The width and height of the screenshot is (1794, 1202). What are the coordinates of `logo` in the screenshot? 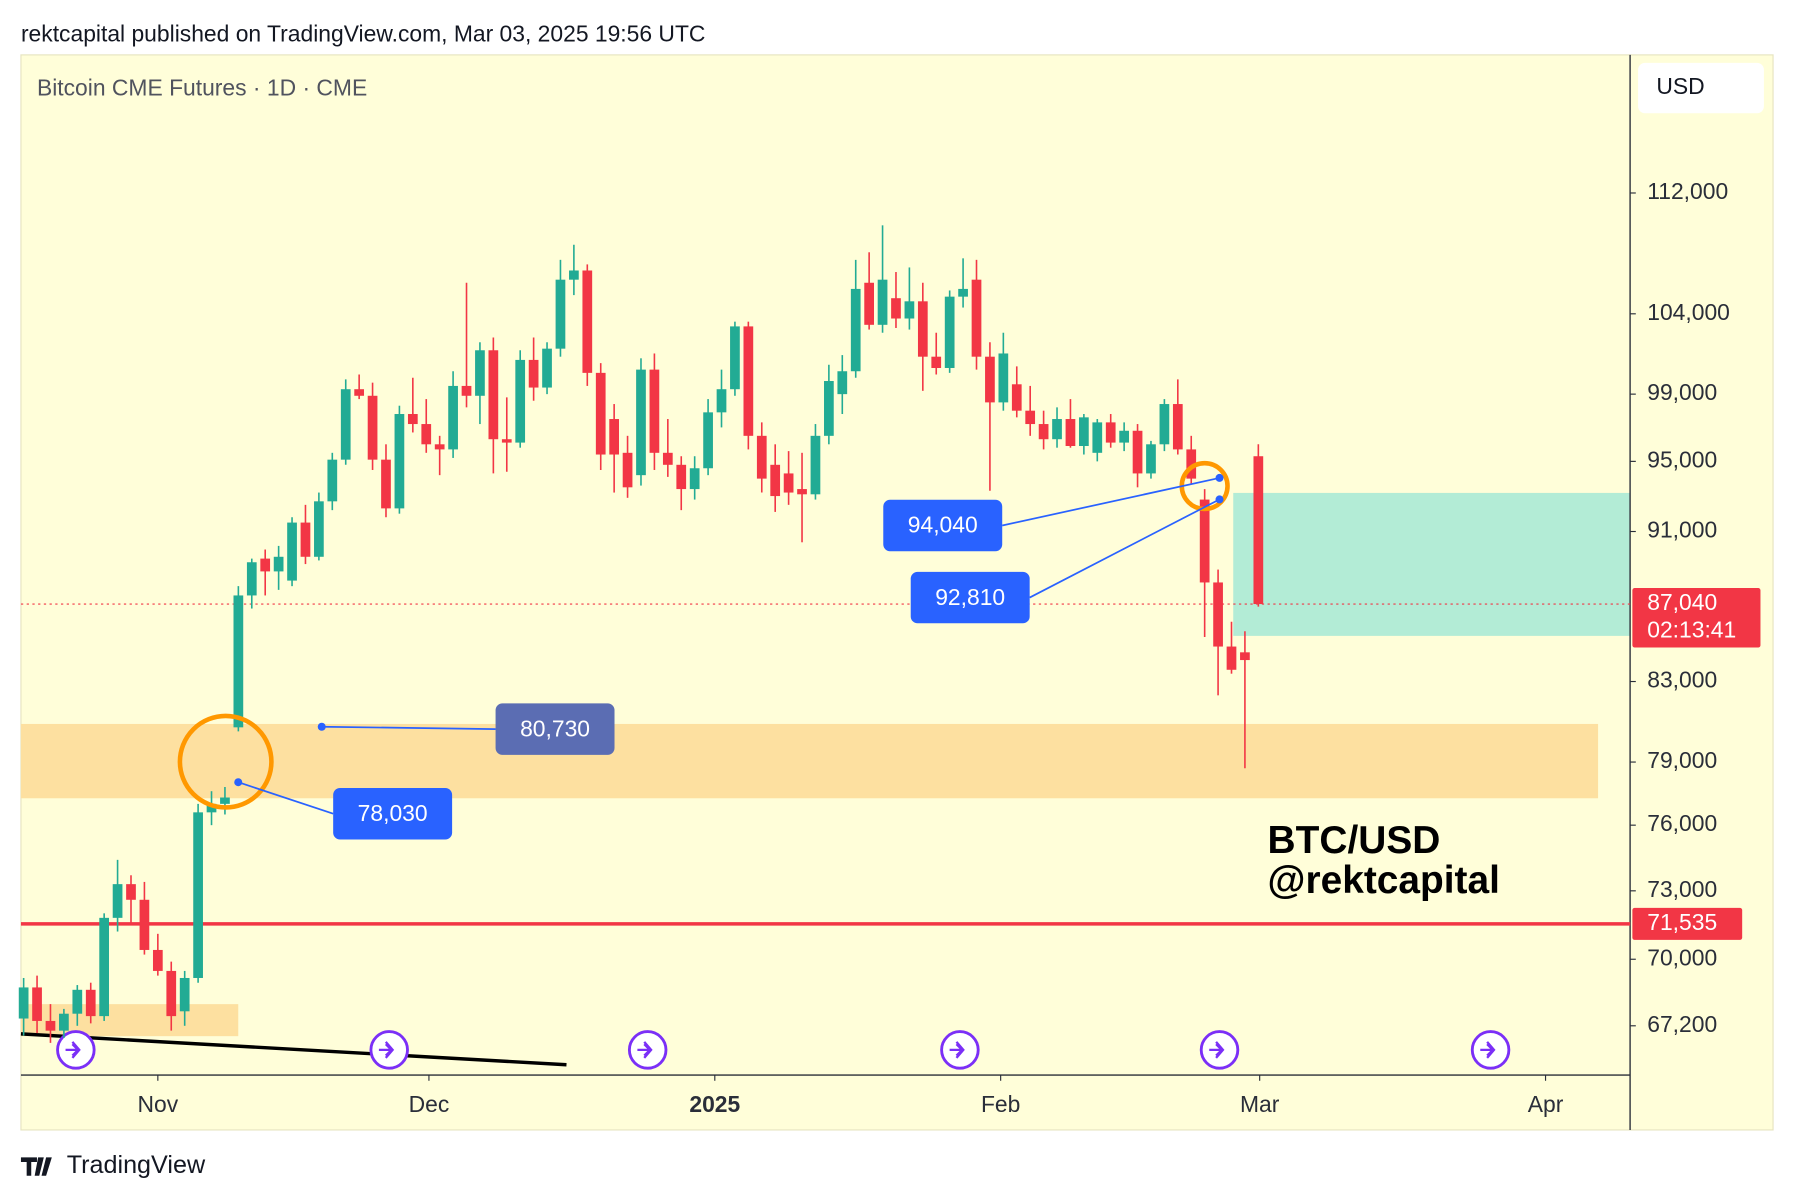 It's located at (36, 1166).